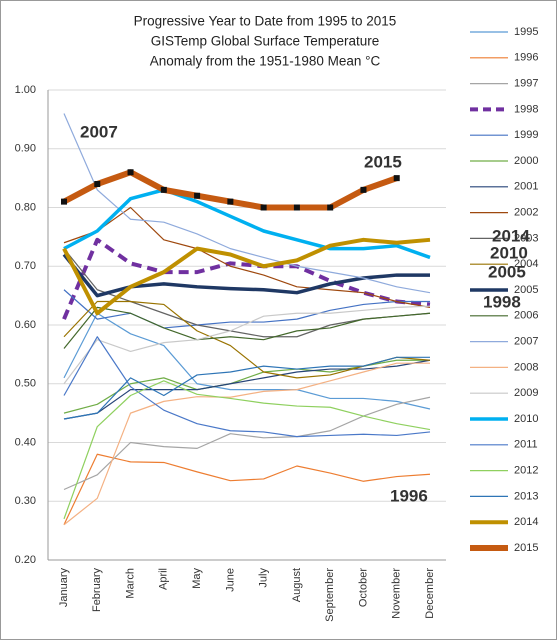 This screenshot has width=557, height=640. What do you see at coordinates (25, 325) in the screenshot?
I see `y-tick-label: 0.60` at bounding box center [25, 325].